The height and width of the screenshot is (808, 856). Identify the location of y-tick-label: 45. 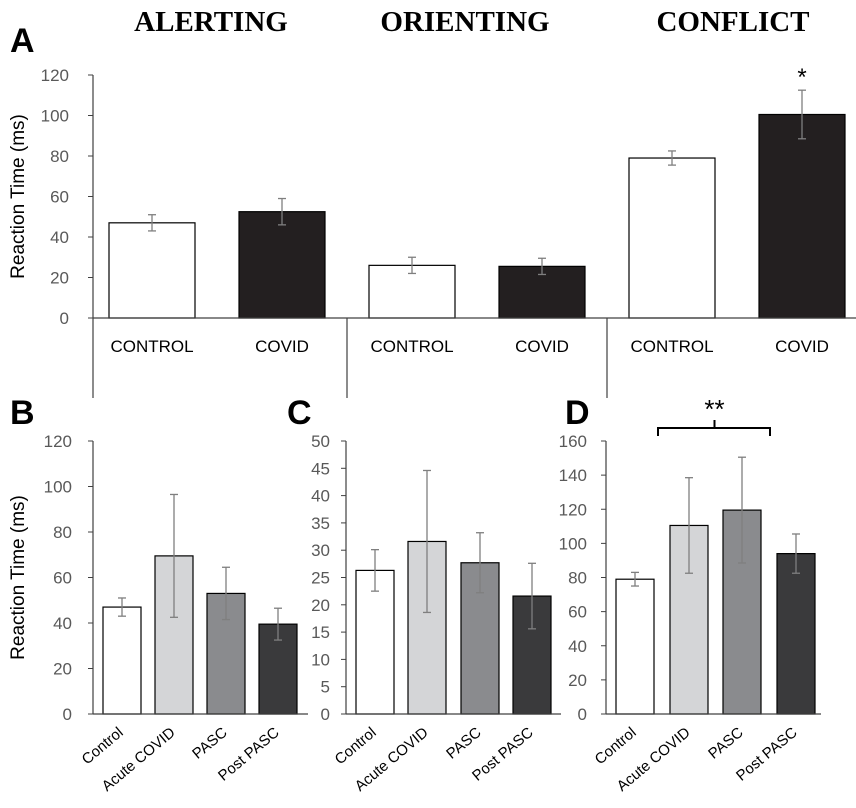
(320, 468).